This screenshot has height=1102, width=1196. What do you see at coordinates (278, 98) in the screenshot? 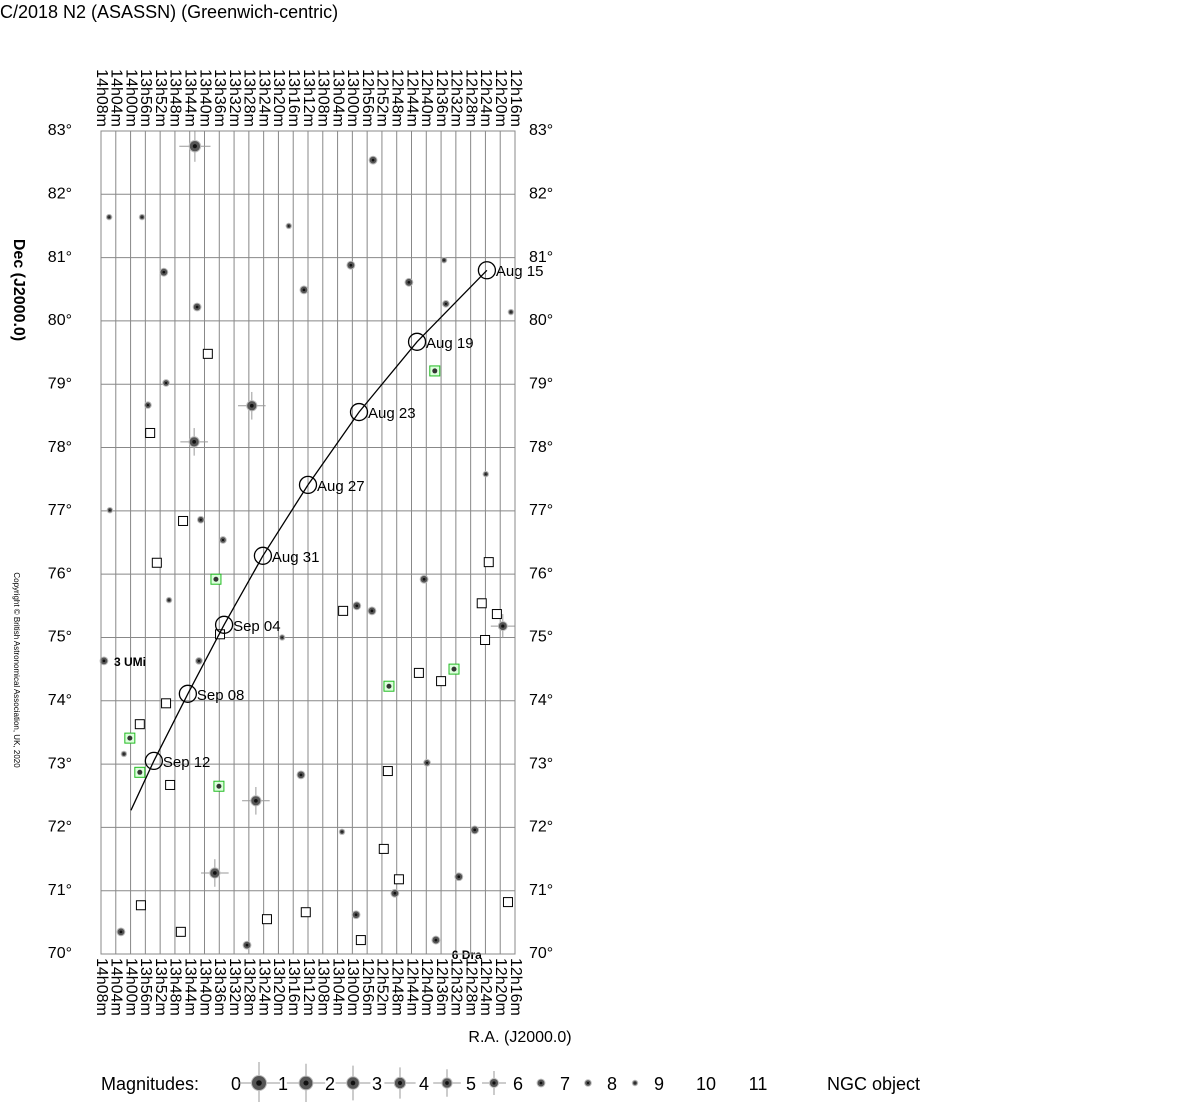
I see `x-tick-label: 13h20m` at bounding box center [278, 98].